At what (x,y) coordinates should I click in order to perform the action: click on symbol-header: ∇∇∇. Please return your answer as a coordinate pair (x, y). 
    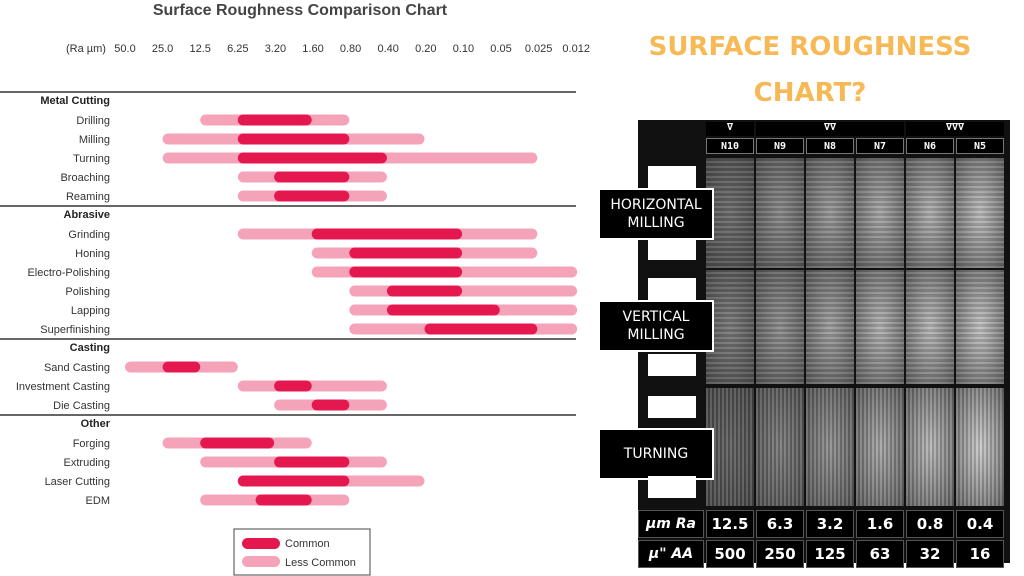
    Looking at the image, I should click on (955, 129).